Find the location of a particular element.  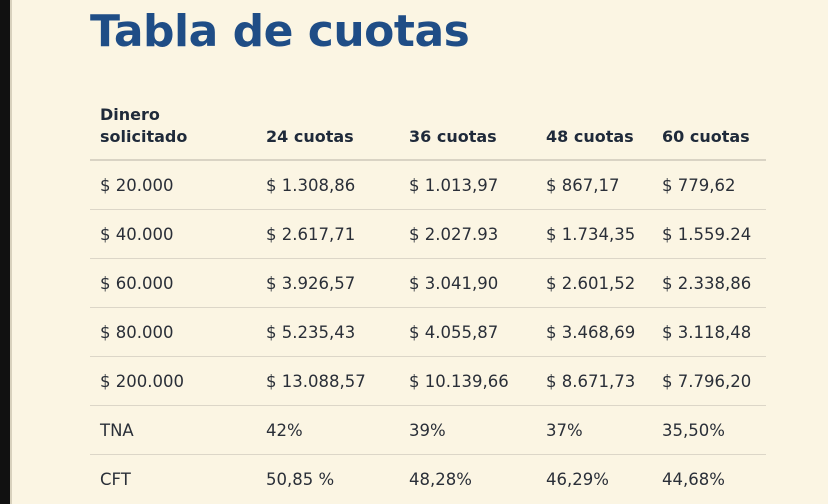

table-cell: 48,28% is located at coordinates (440, 479).